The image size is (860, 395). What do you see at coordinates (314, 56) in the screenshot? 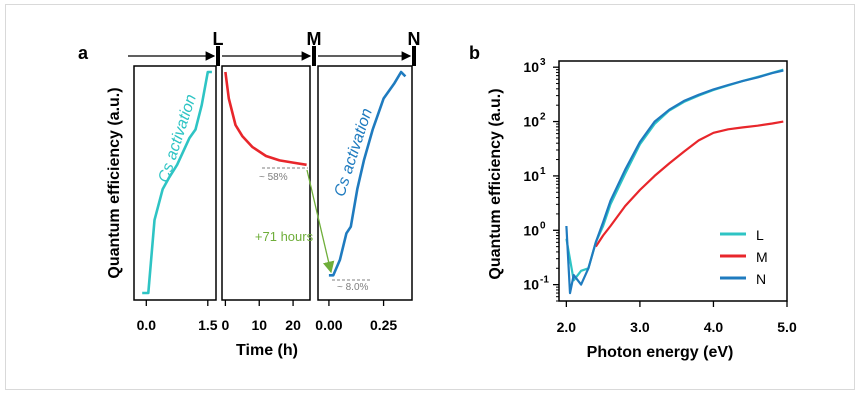
I see `marker-bar-m` at bounding box center [314, 56].